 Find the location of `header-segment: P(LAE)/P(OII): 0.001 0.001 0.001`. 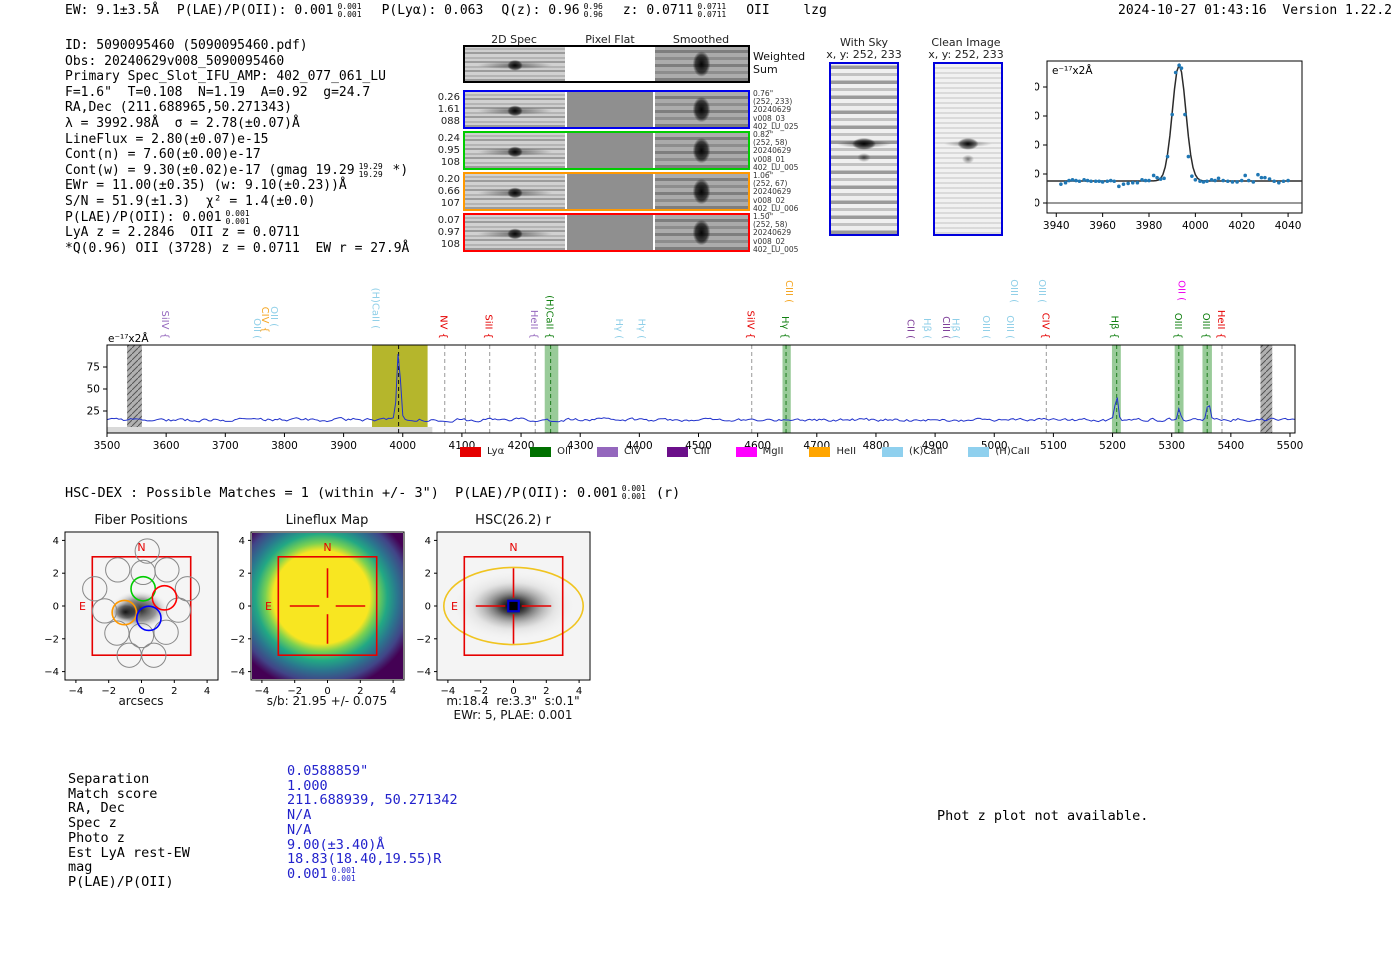

header-segment: P(LAE)/P(OII): 0.001 0.001 0.001 is located at coordinates (270, 11).